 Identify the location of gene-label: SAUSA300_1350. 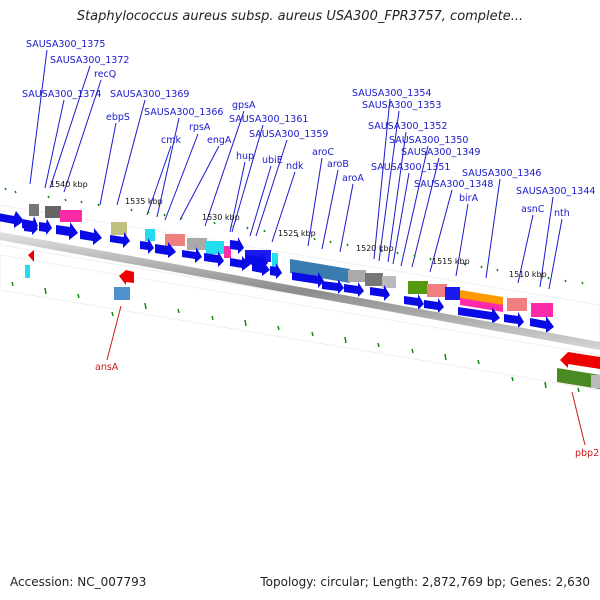
(428, 140).